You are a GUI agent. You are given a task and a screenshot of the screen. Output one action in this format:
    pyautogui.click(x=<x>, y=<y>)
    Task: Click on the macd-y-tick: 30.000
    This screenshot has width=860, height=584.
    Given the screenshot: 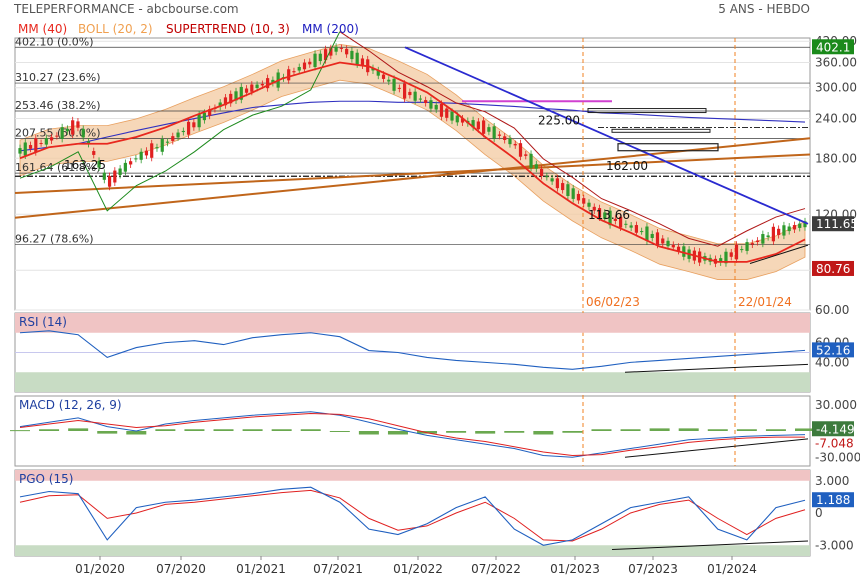 What is the action you would take?
    pyautogui.click(x=836, y=405)
    